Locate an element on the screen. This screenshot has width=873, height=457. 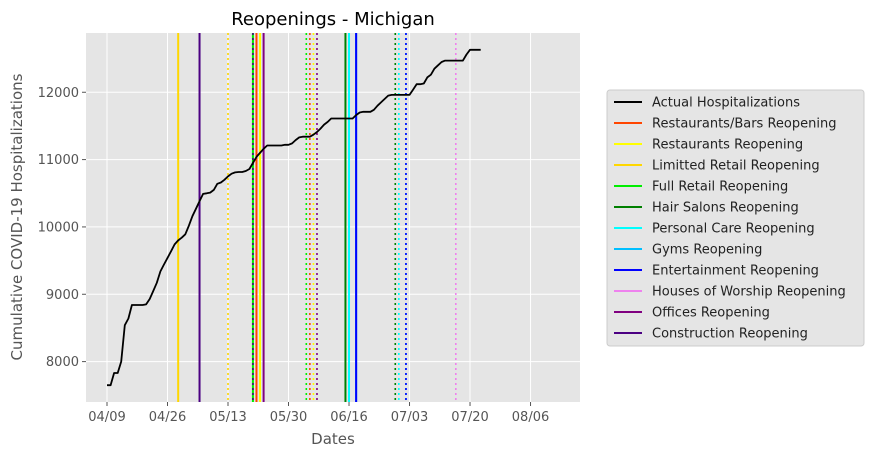
legend-entry: Limitted Retail Reopening is located at coordinates (736, 166).